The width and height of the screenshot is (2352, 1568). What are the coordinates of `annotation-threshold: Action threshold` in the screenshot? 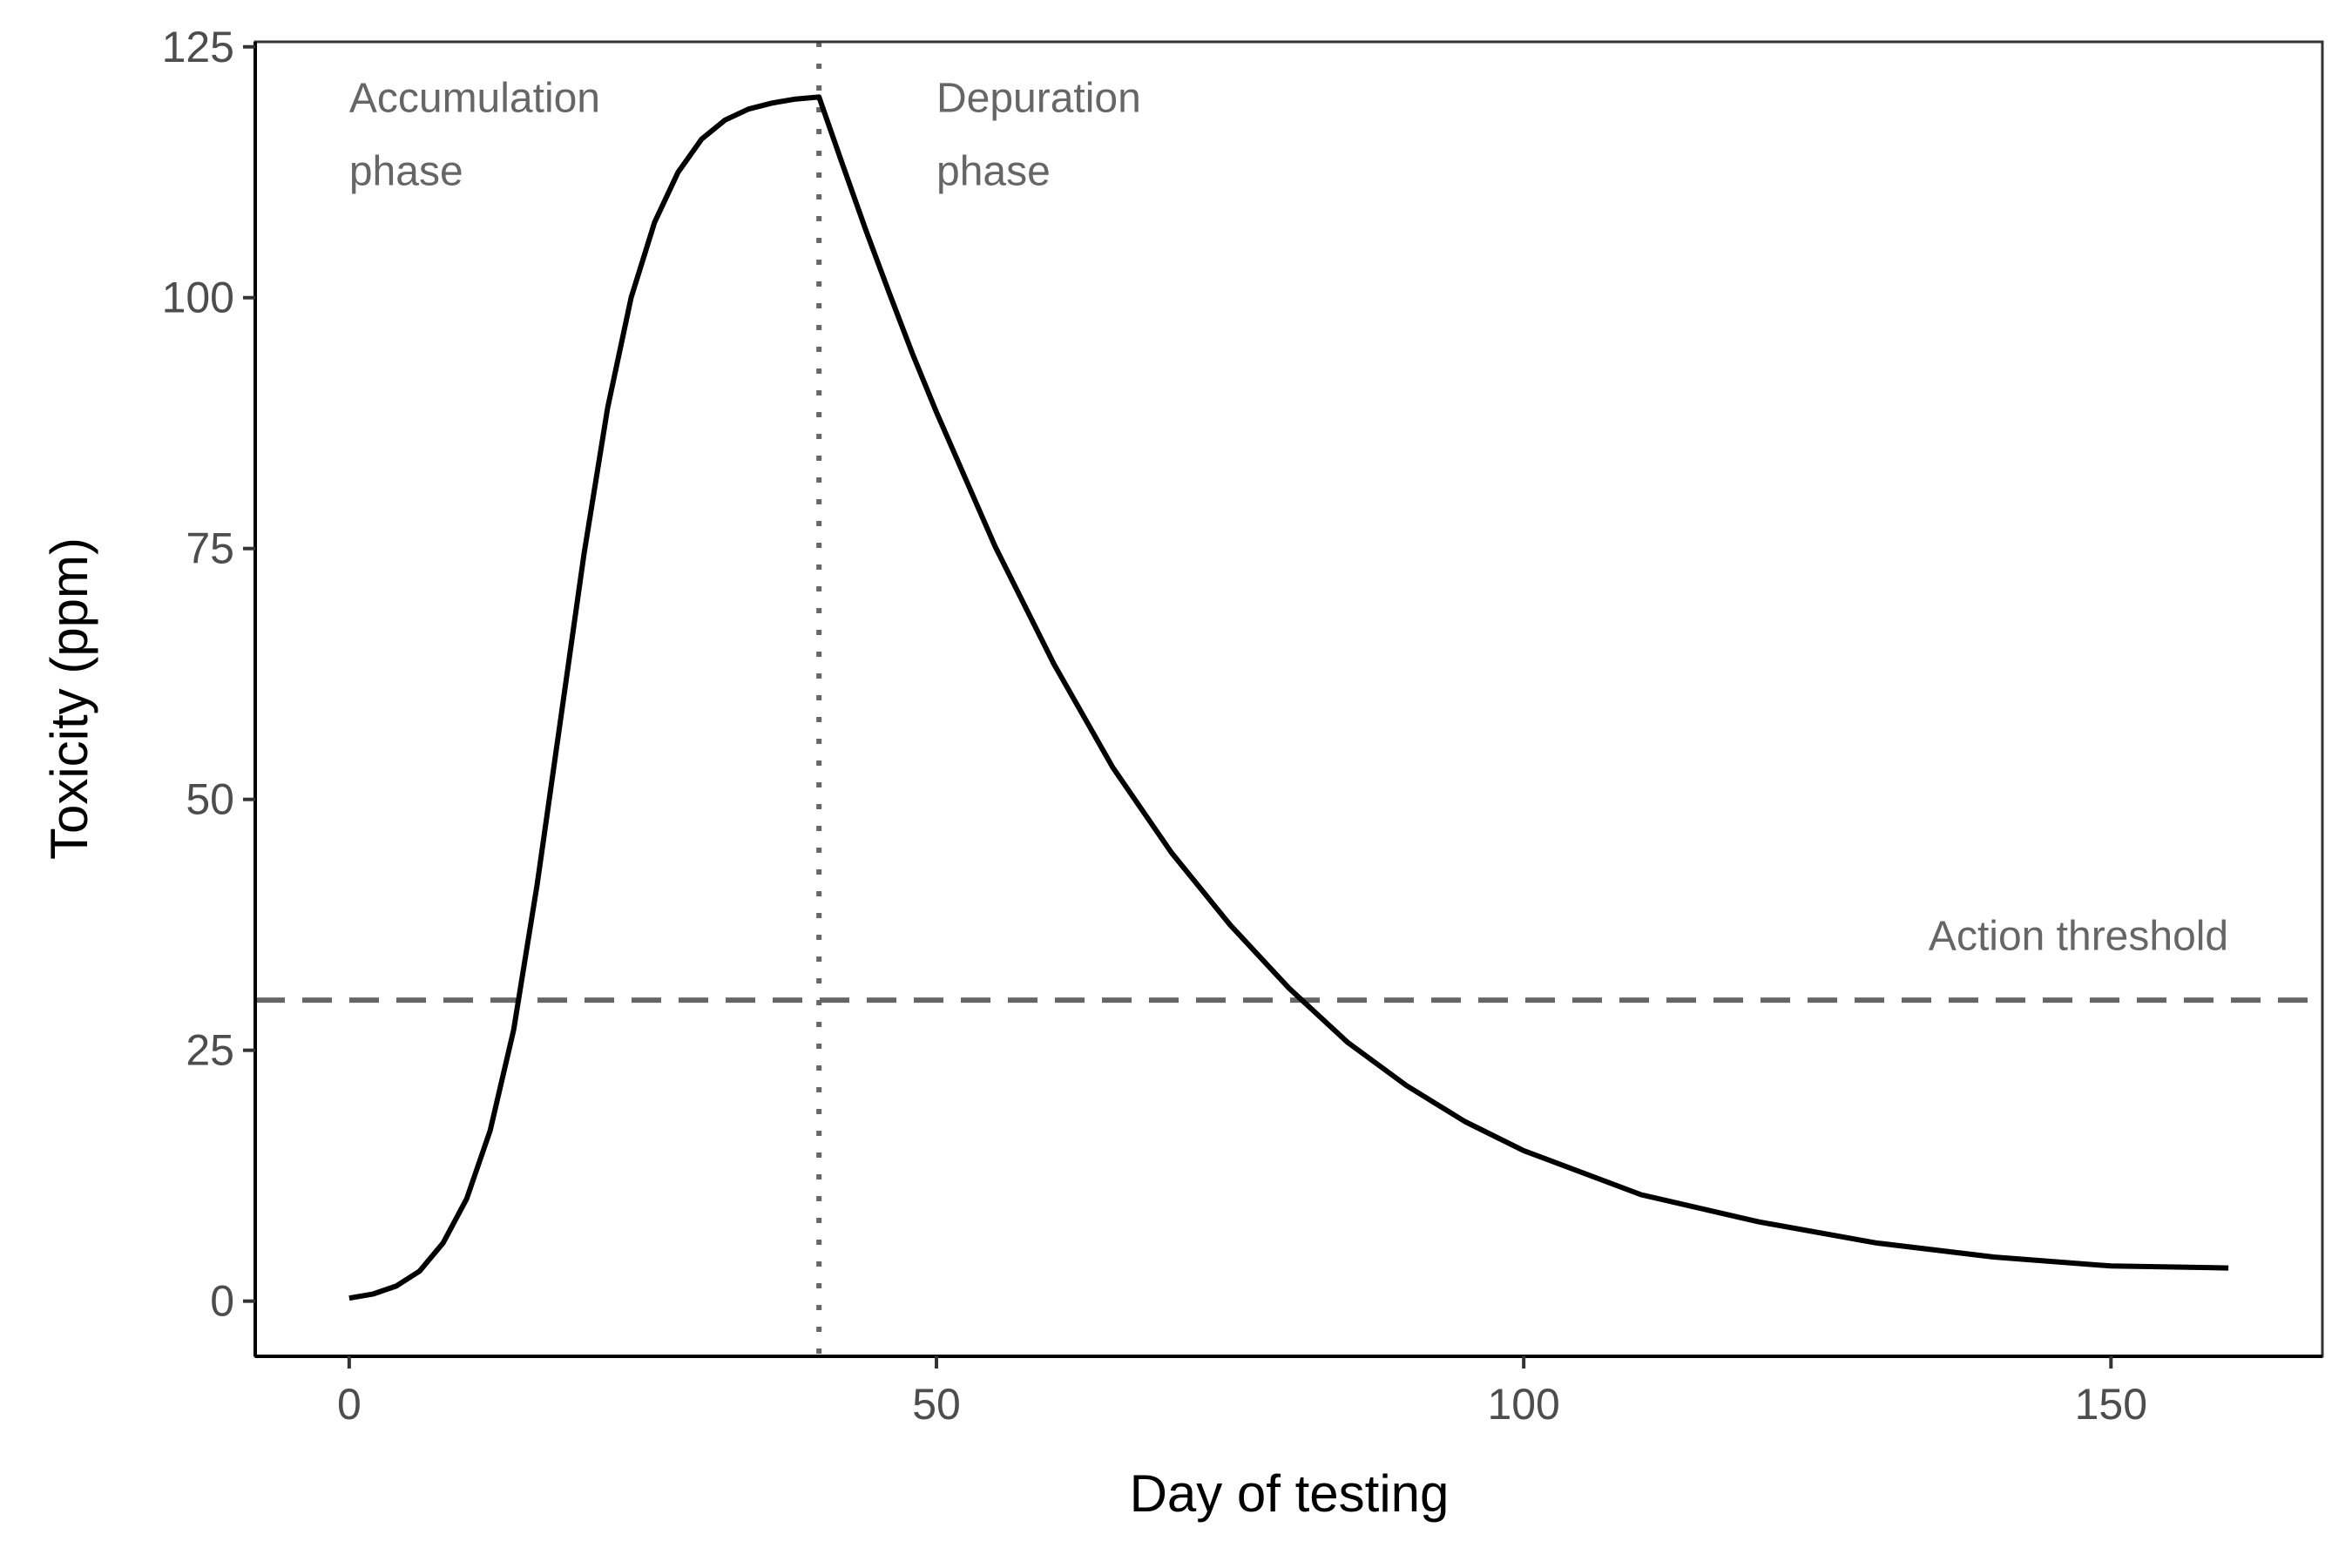 It's located at (2078, 936).